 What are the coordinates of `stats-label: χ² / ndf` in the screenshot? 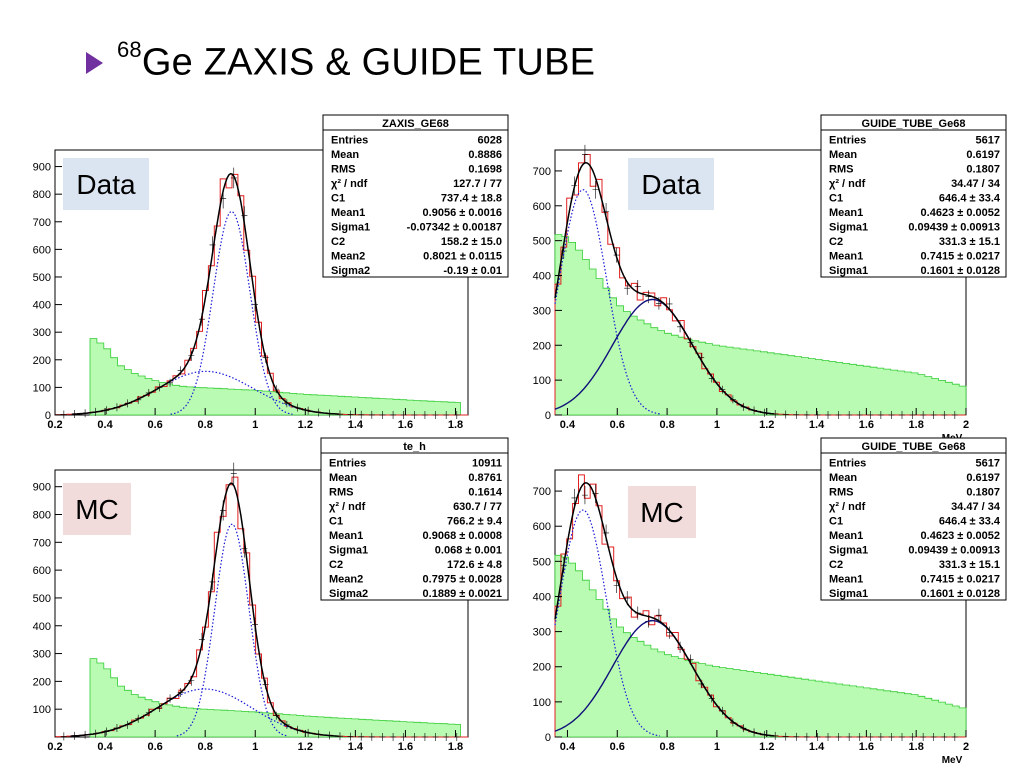 It's located at (347, 507).